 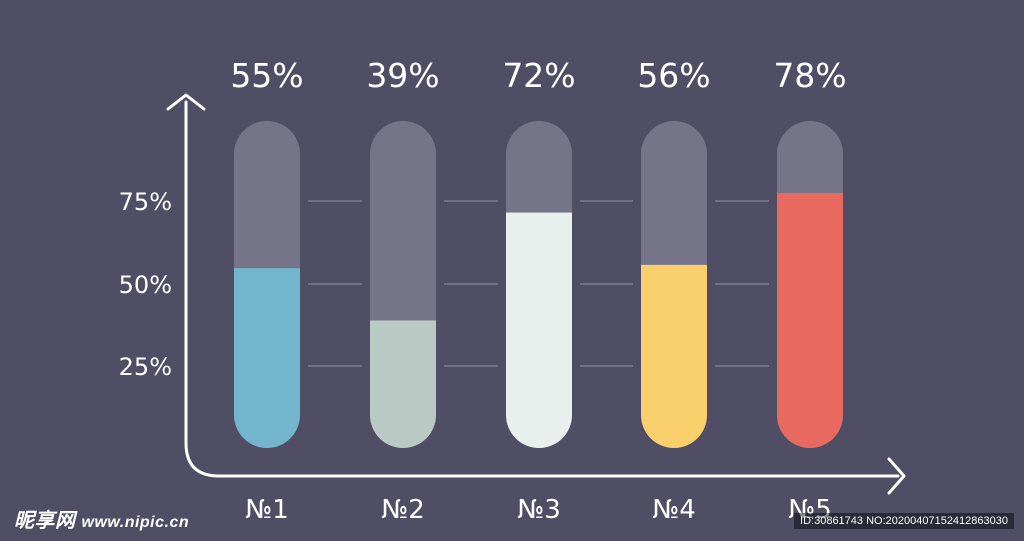 What do you see at coordinates (674, 510) in the screenshot?
I see `category-label-4: №4` at bounding box center [674, 510].